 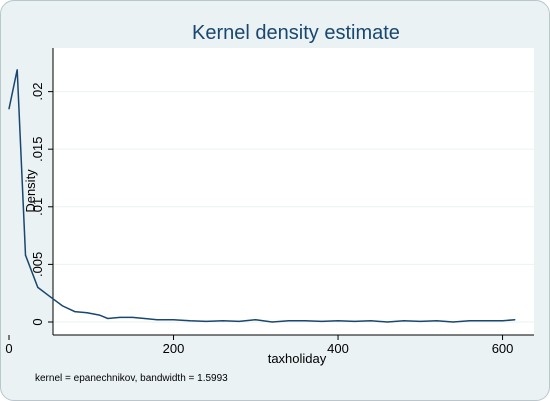 What do you see at coordinates (37, 92) in the screenshot?
I see `y-tick-label: .02` at bounding box center [37, 92].